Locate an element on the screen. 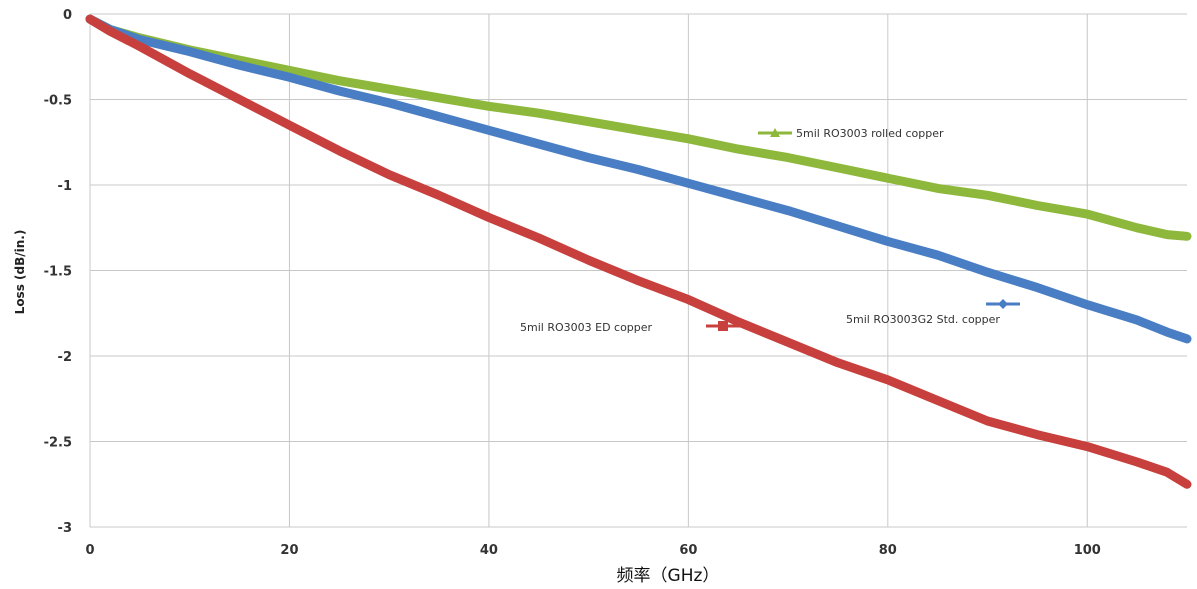  legend-entry-rolled-copper: 5mil RO3003 rolled copper is located at coordinates (851, 133).